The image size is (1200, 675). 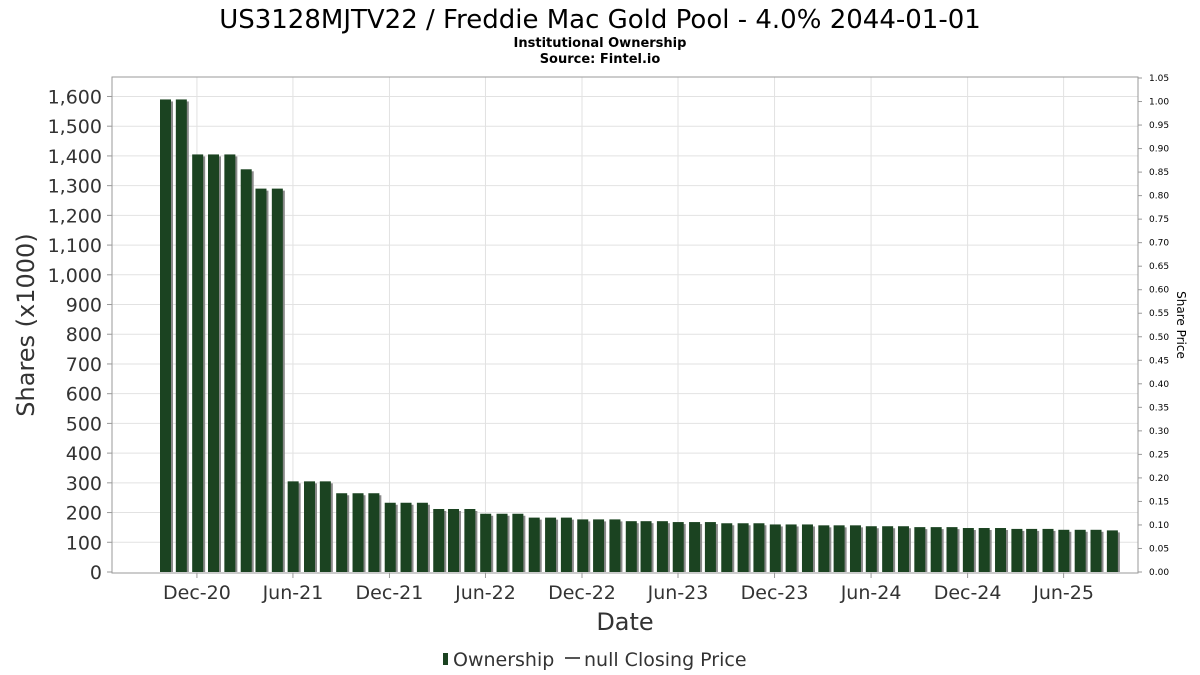 I want to click on y-tick-label: 300, so click(x=84, y=484).